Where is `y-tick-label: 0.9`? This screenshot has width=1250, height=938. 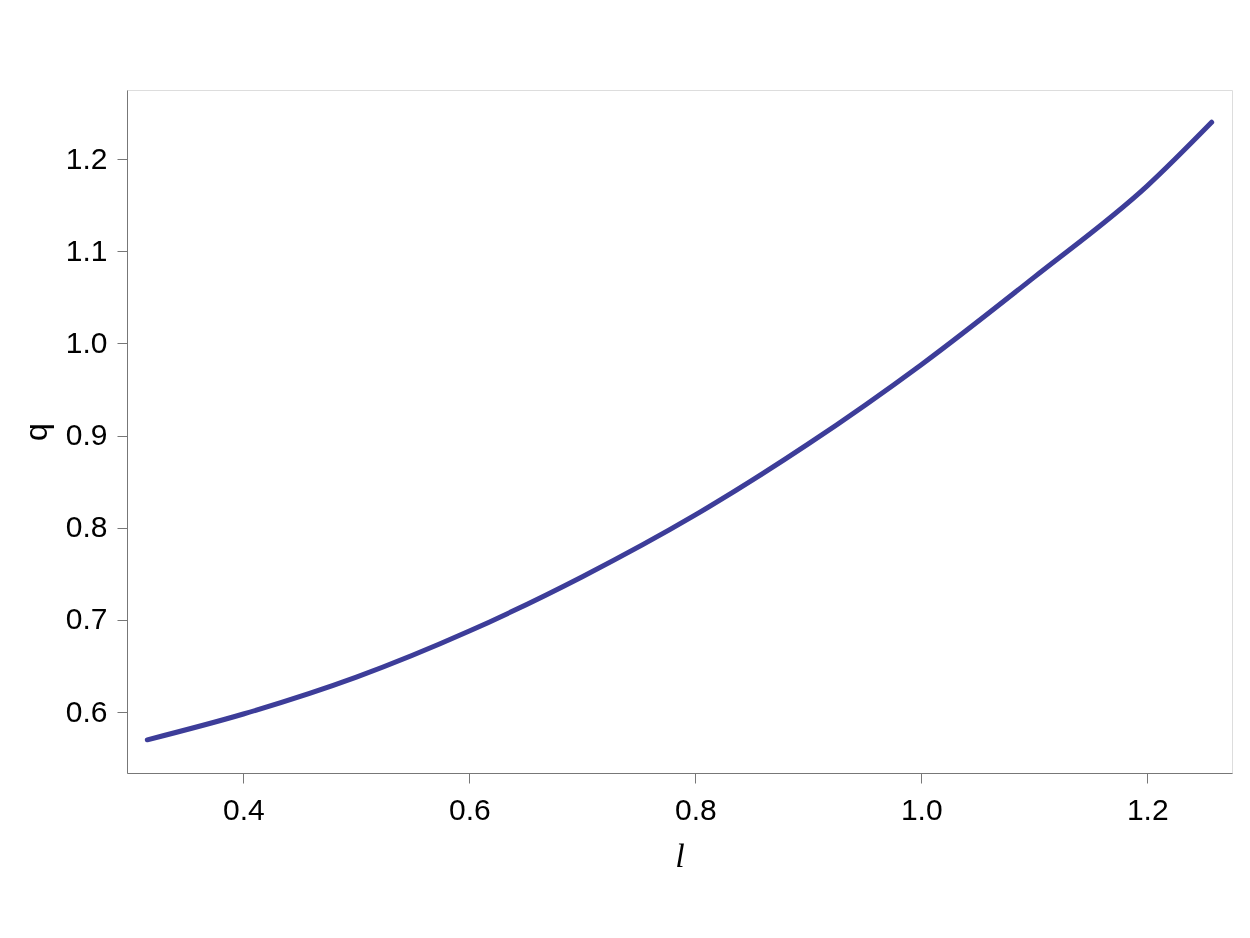 y-tick-label: 0.9 is located at coordinates (86, 435).